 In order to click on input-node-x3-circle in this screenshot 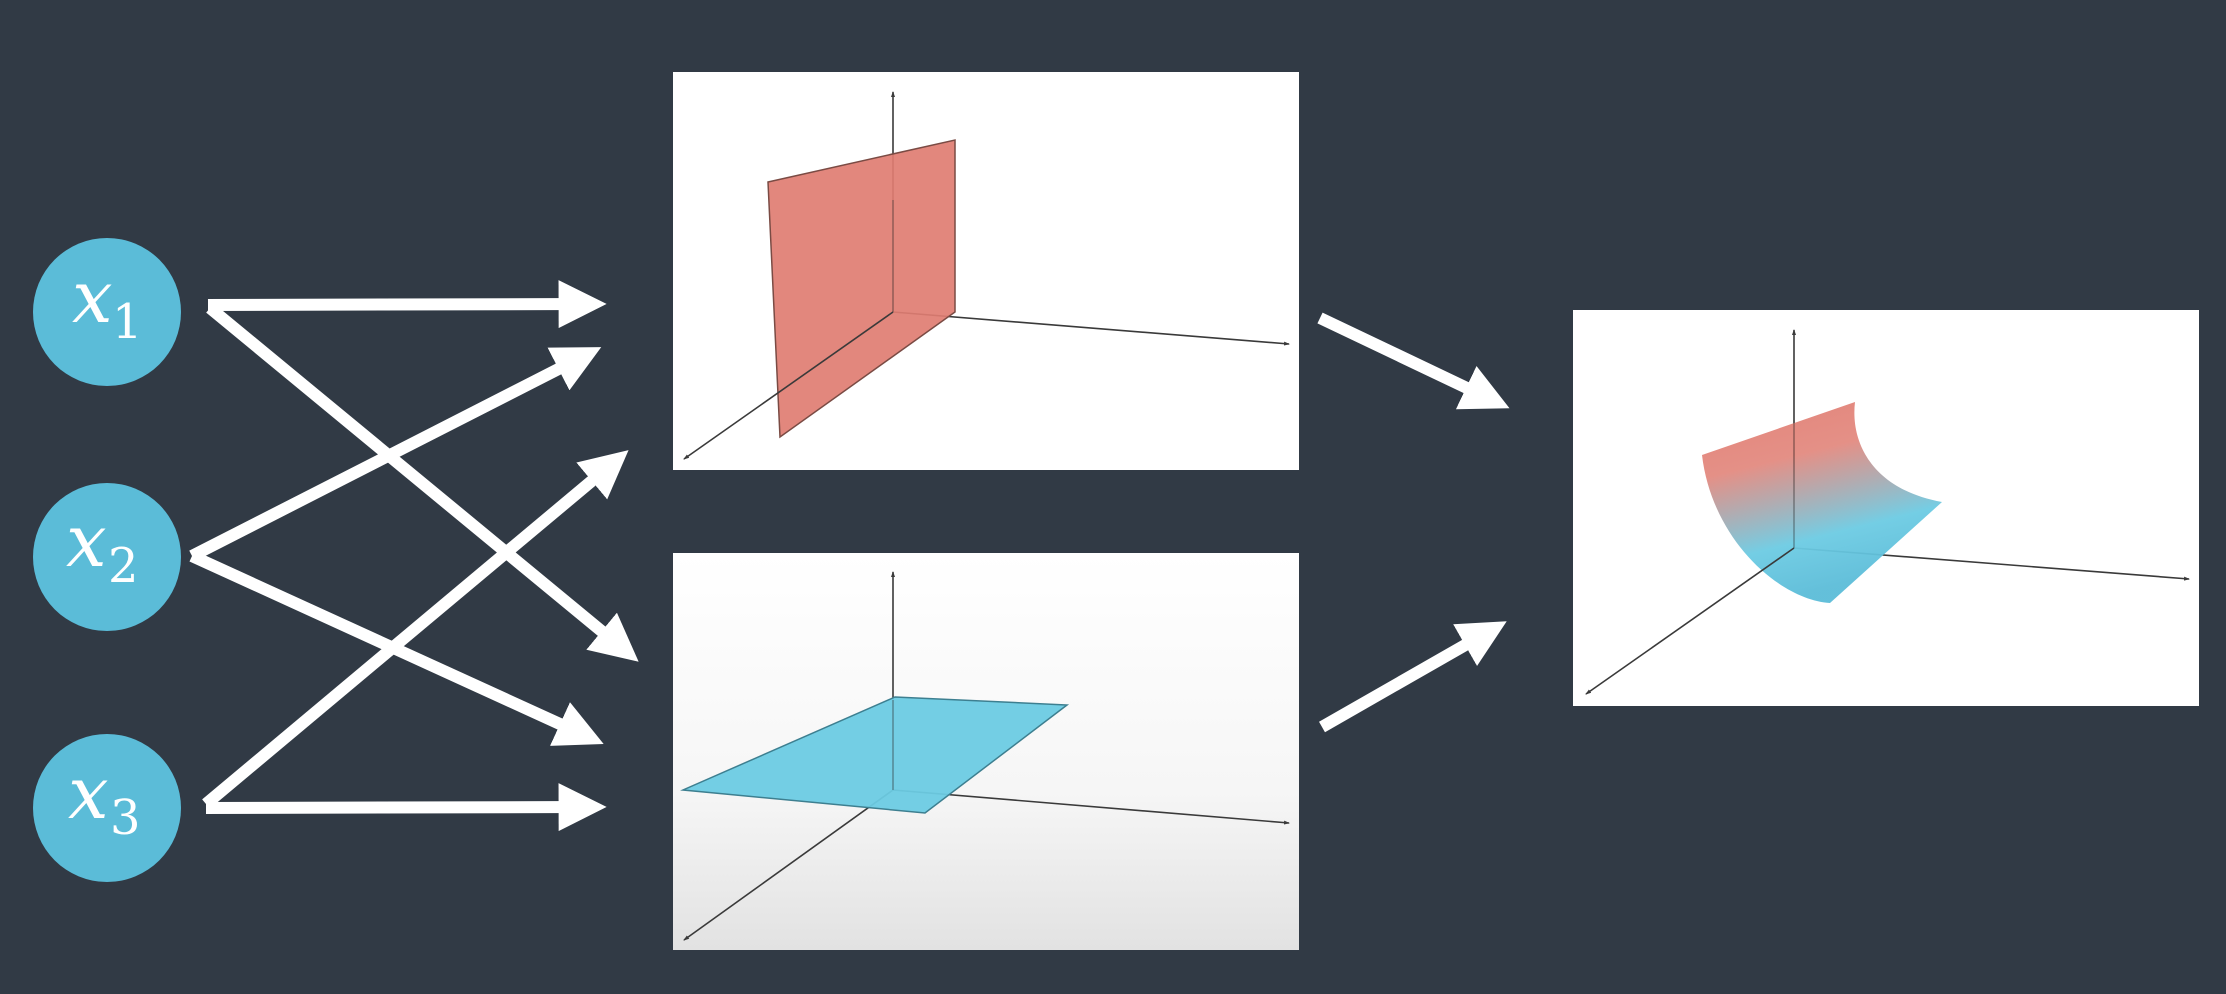, I will do `click(107, 808)`.